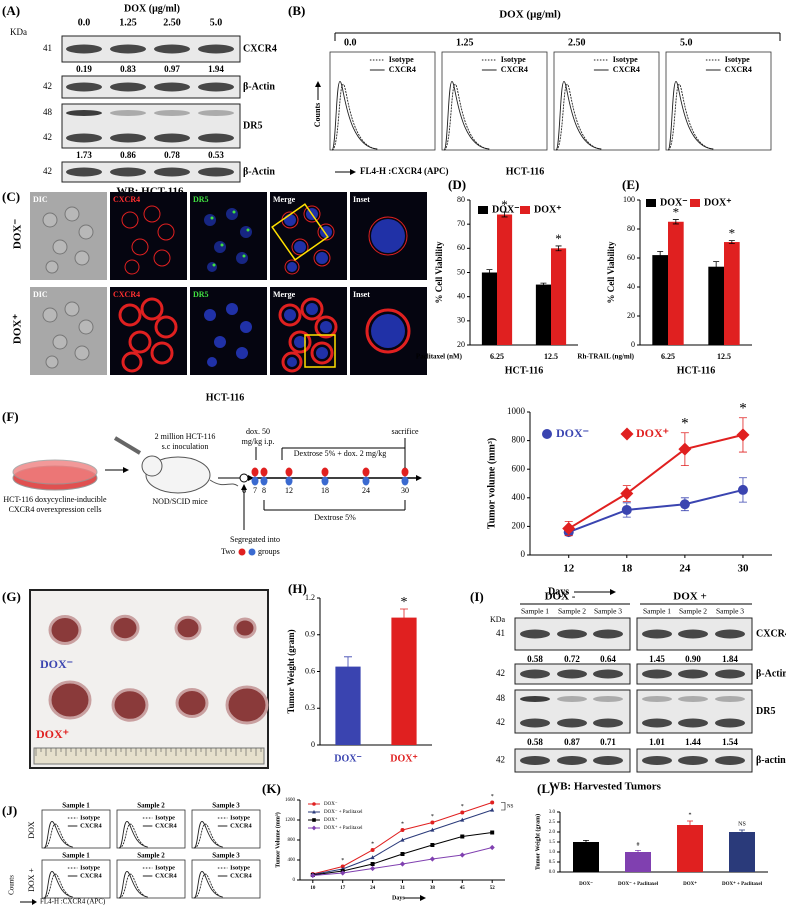 The width and height of the screenshot is (786, 907). What do you see at coordinates (626, 69) in the screenshot?
I see `legend-label: CXCR4` at bounding box center [626, 69].